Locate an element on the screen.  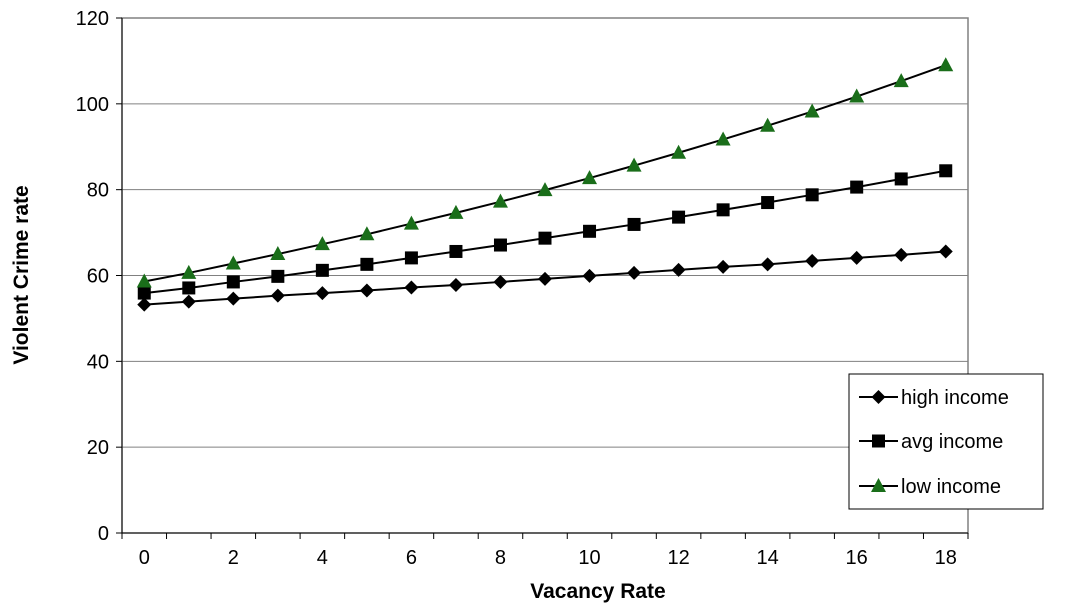
x-axis-title: Vacancy Rate is located at coordinates (597, 591).